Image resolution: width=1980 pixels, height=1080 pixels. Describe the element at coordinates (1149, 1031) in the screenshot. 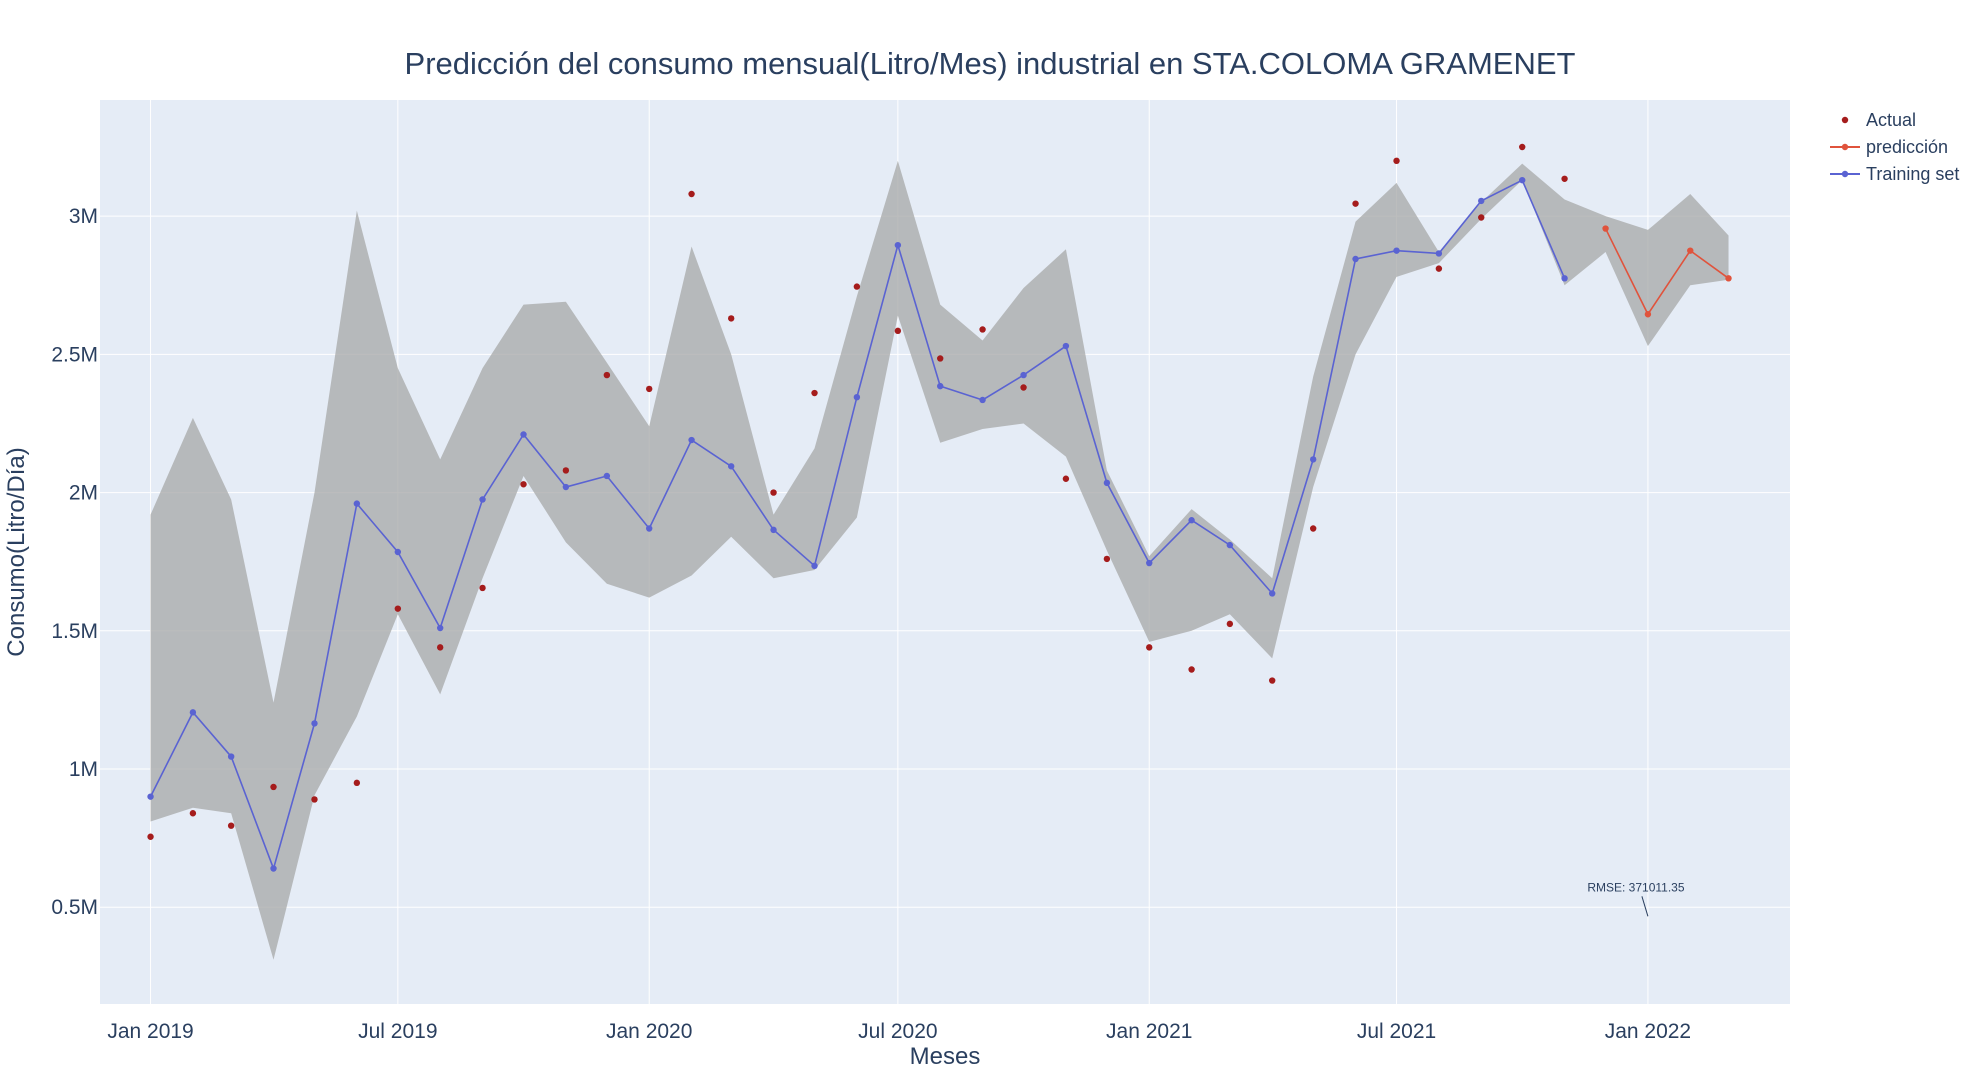

I see `x-tick-label: Jan 2021` at that location.